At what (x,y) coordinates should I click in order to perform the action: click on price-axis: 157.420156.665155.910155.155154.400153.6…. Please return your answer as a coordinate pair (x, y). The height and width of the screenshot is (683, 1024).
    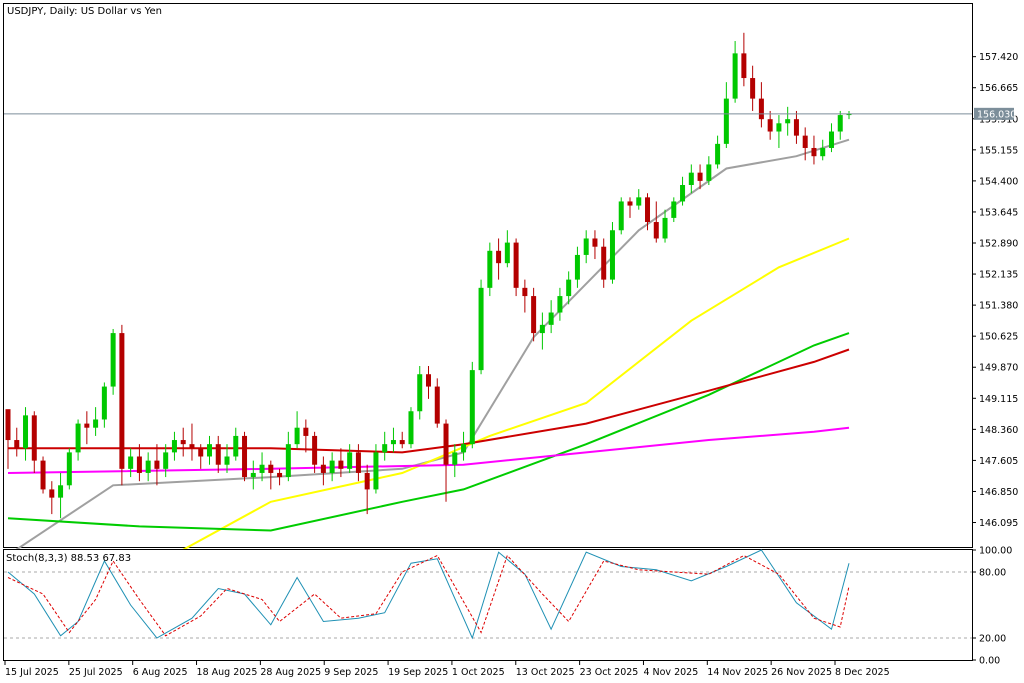
    Looking at the image, I should click on (995, 290).